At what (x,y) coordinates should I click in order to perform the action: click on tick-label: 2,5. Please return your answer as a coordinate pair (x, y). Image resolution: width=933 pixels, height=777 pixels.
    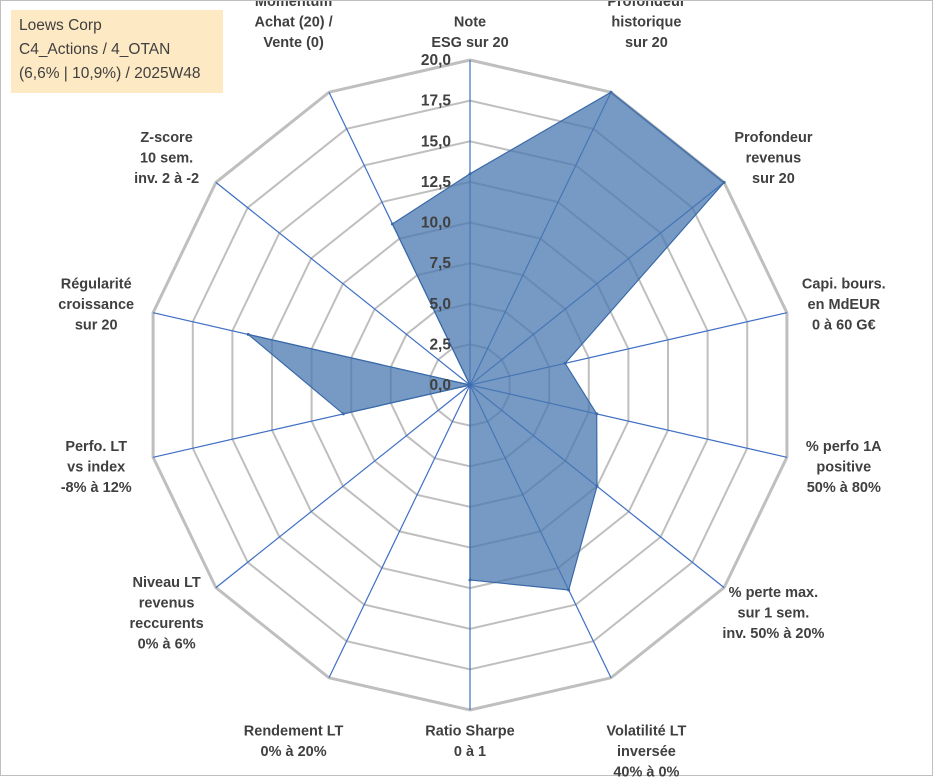
    Looking at the image, I should click on (440, 344).